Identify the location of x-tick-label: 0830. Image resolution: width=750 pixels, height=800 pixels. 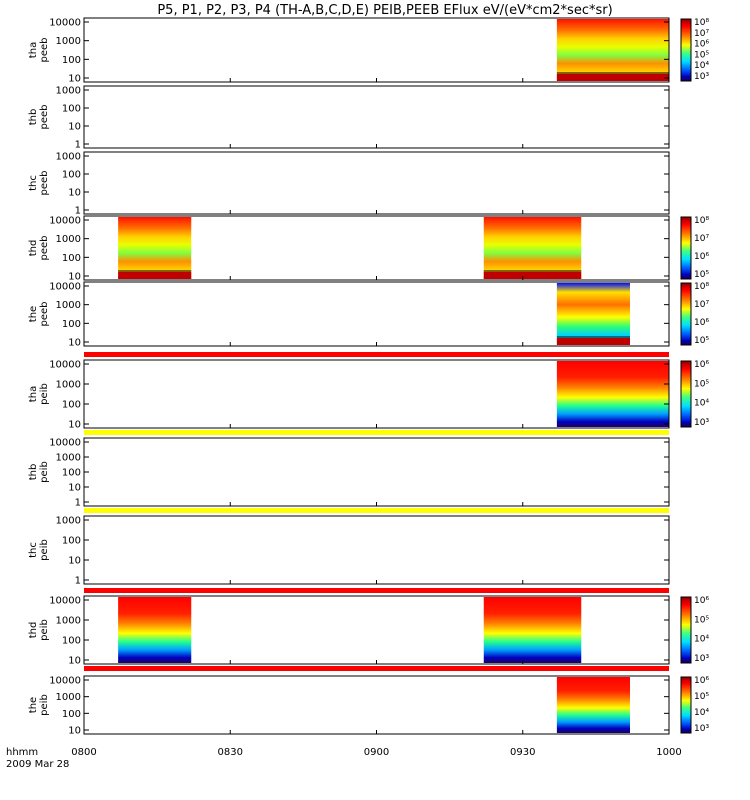
(230, 752).